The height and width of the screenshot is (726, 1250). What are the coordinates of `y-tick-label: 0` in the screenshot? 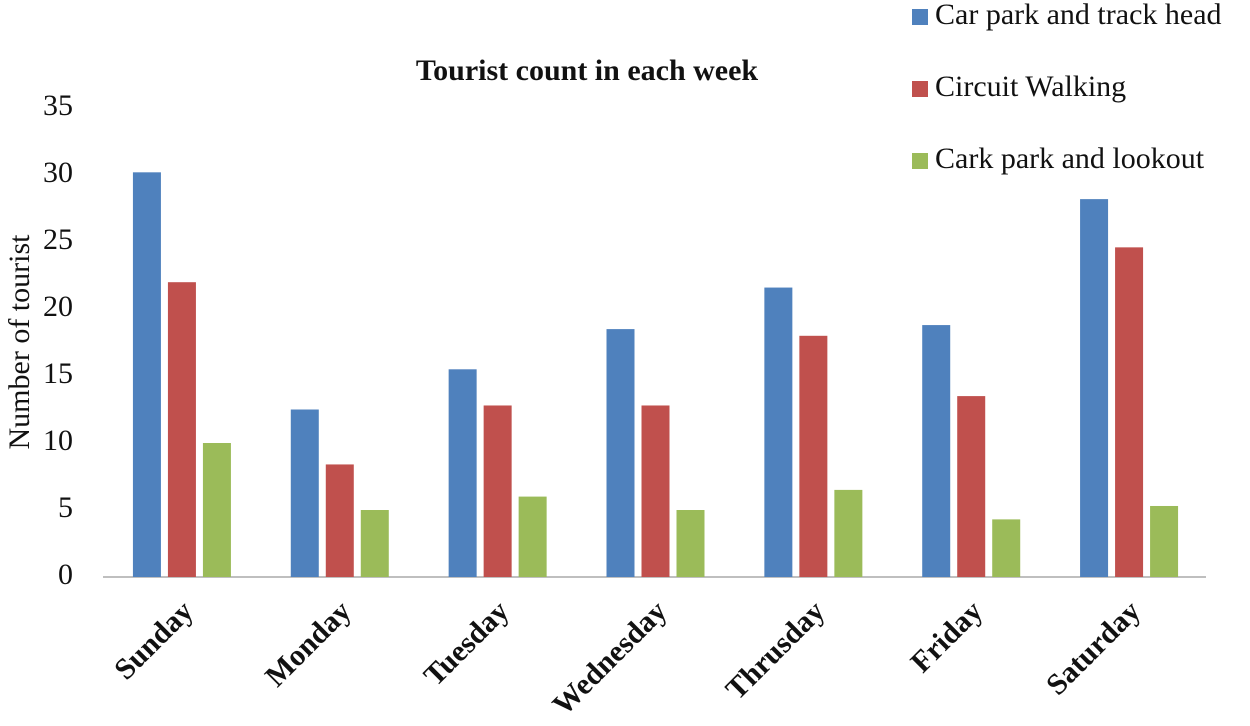 It's located at (65, 574).